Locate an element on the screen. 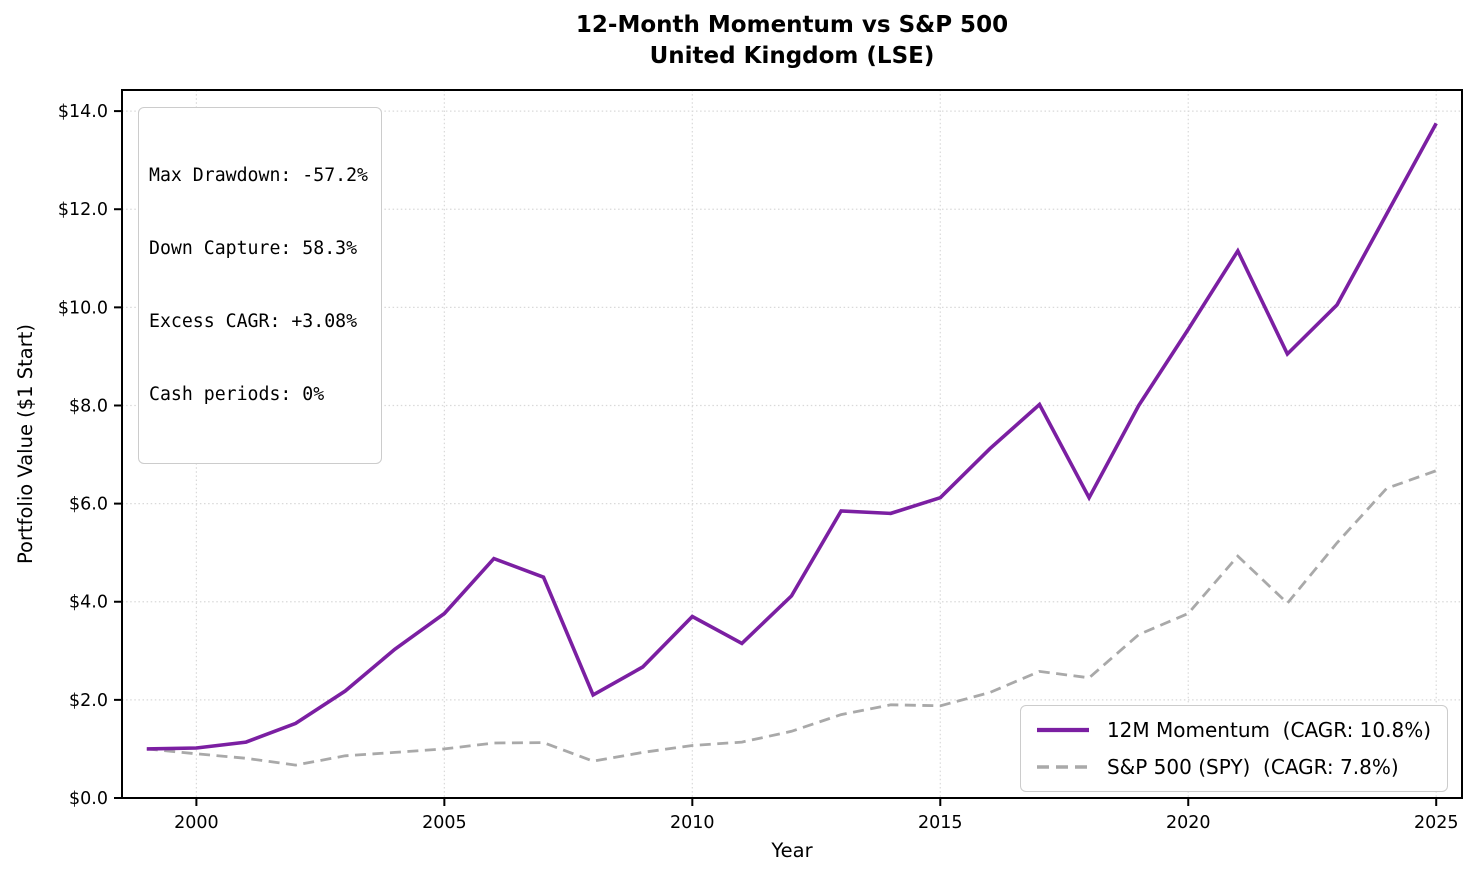  y-tick-label: $6.0 is located at coordinates (88, 505).